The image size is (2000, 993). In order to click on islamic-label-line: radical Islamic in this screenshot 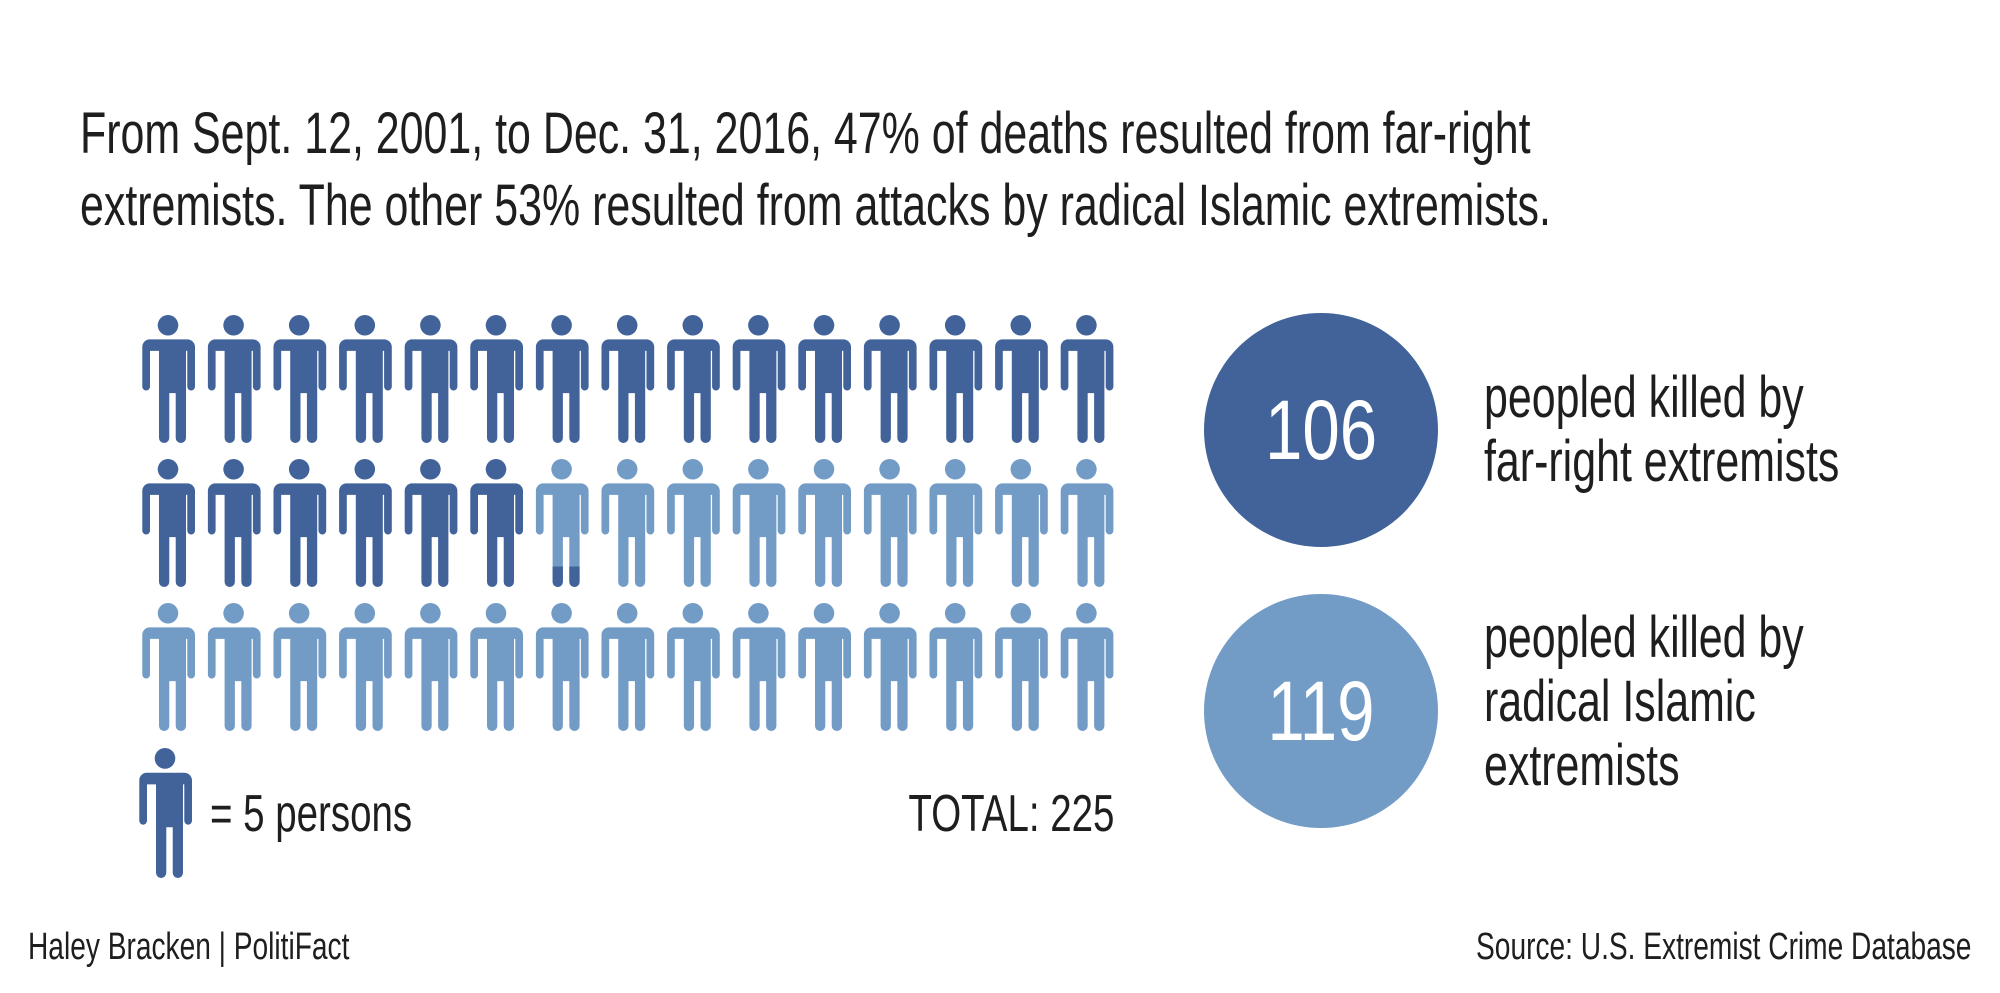, I will do `click(1620, 701)`.